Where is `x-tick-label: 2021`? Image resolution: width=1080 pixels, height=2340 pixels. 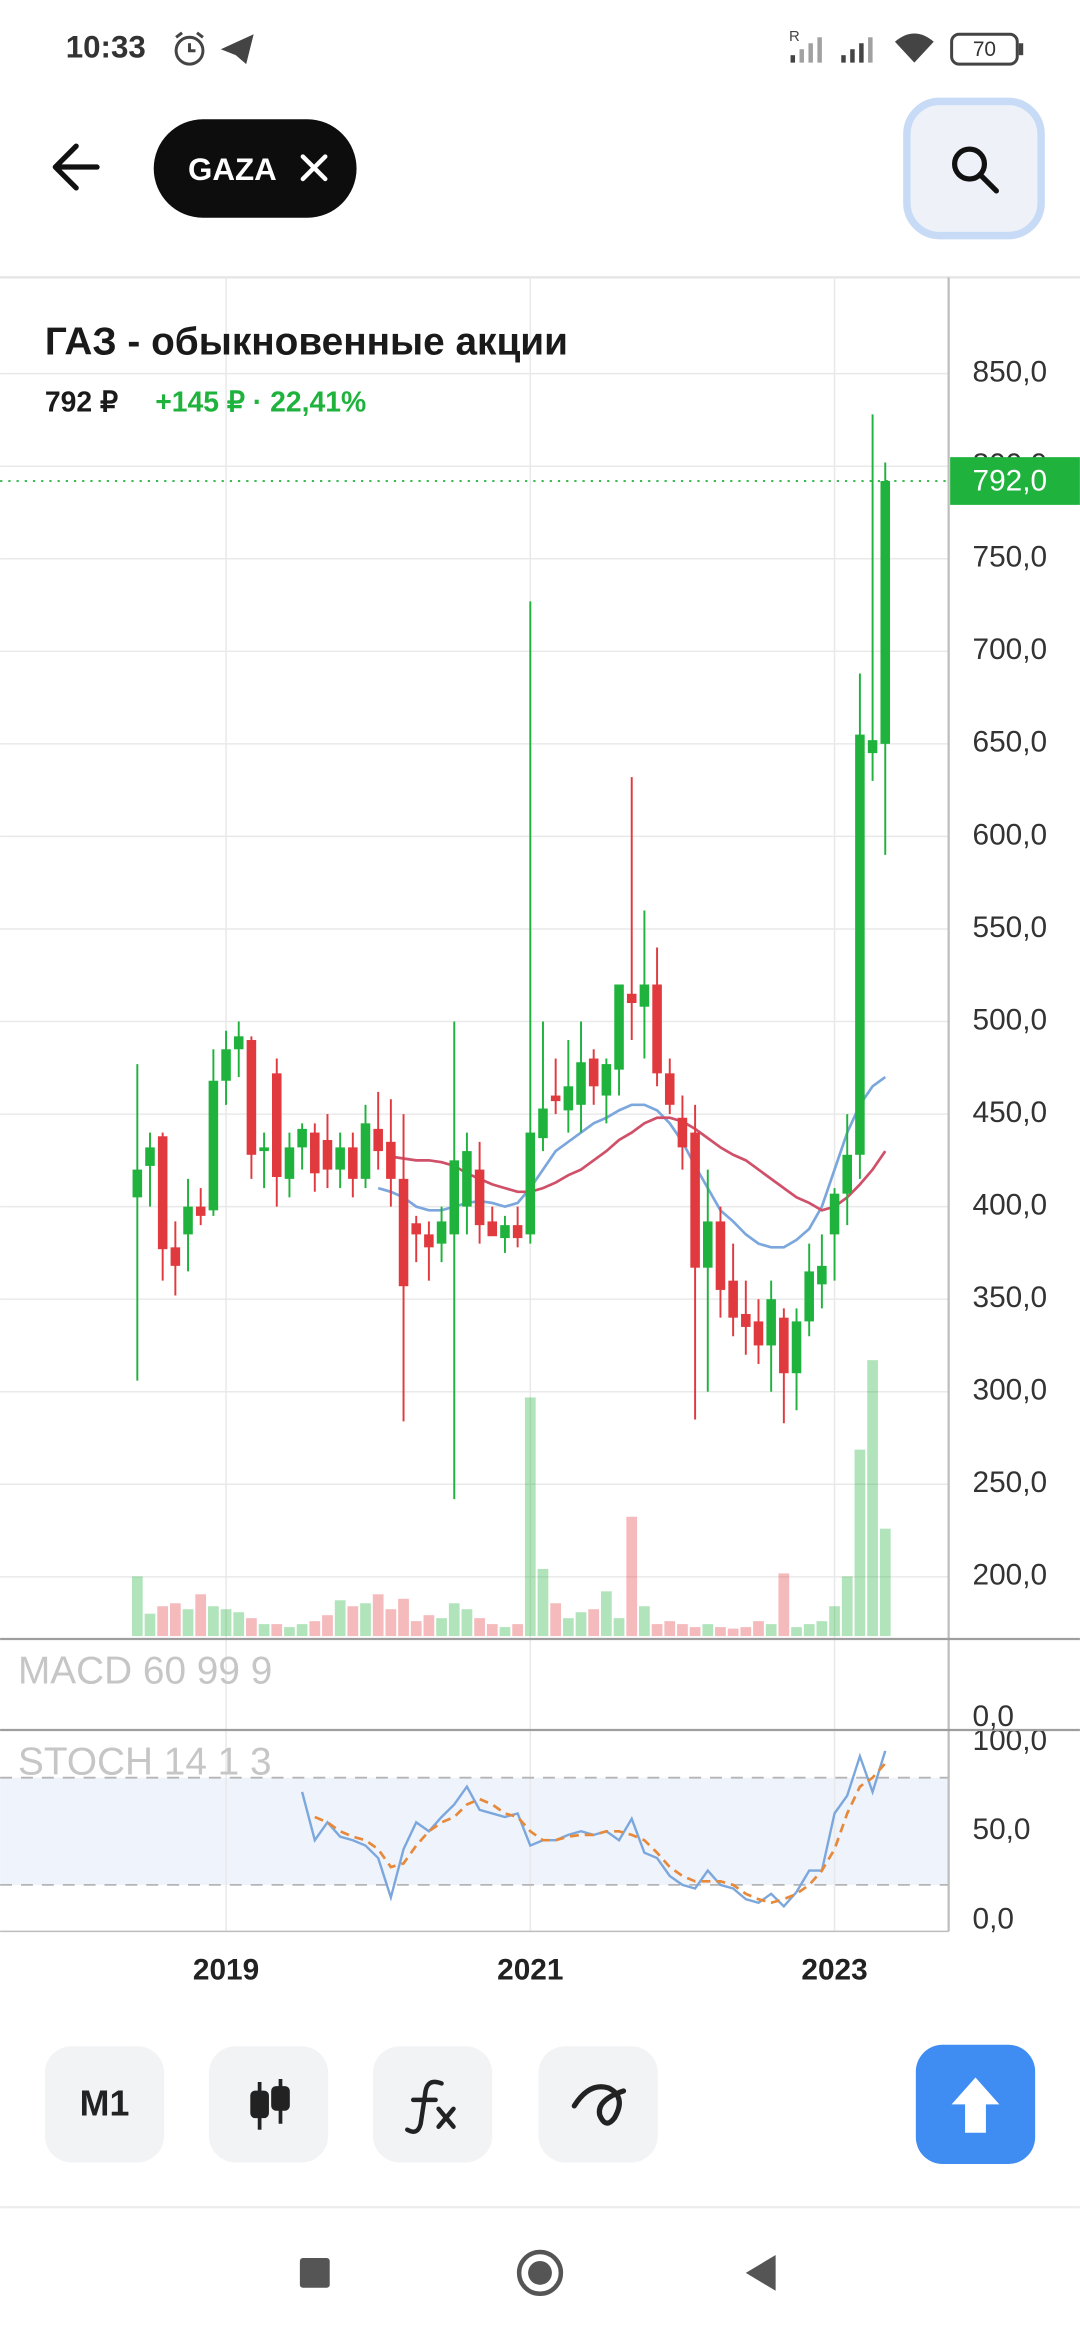
x-tick-label: 2021 is located at coordinates (530, 1970).